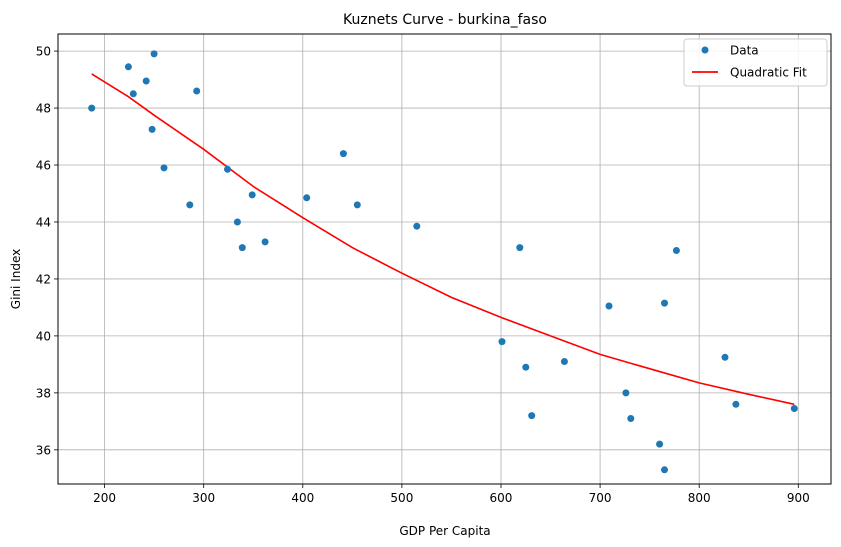  I want to click on y-tick-label: 38, so click(43, 393).